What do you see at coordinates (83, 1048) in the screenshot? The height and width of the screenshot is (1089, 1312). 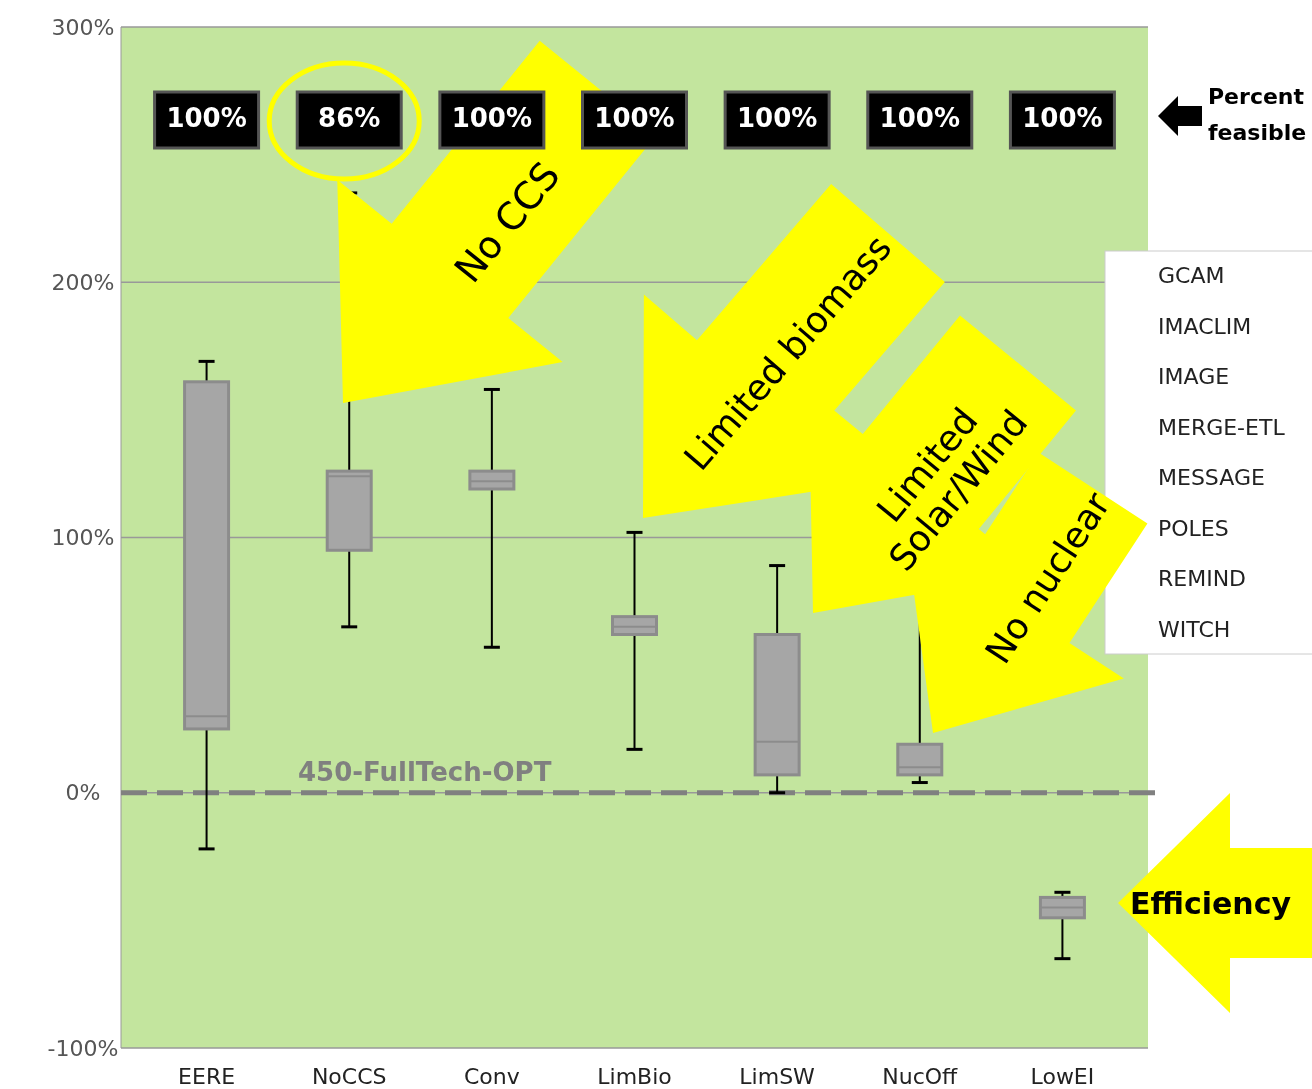 I see `y-tick-label: -100%` at bounding box center [83, 1048].